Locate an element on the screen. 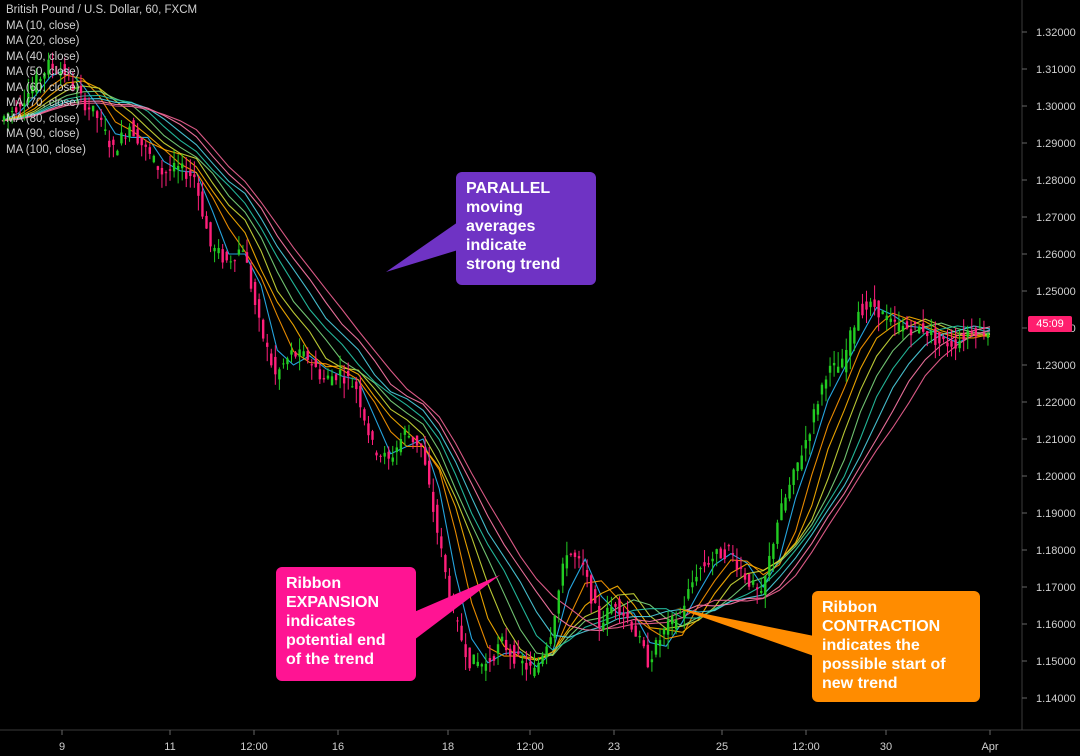  price-tick-label: 1.30000 is located at coordinates (1056, 107).